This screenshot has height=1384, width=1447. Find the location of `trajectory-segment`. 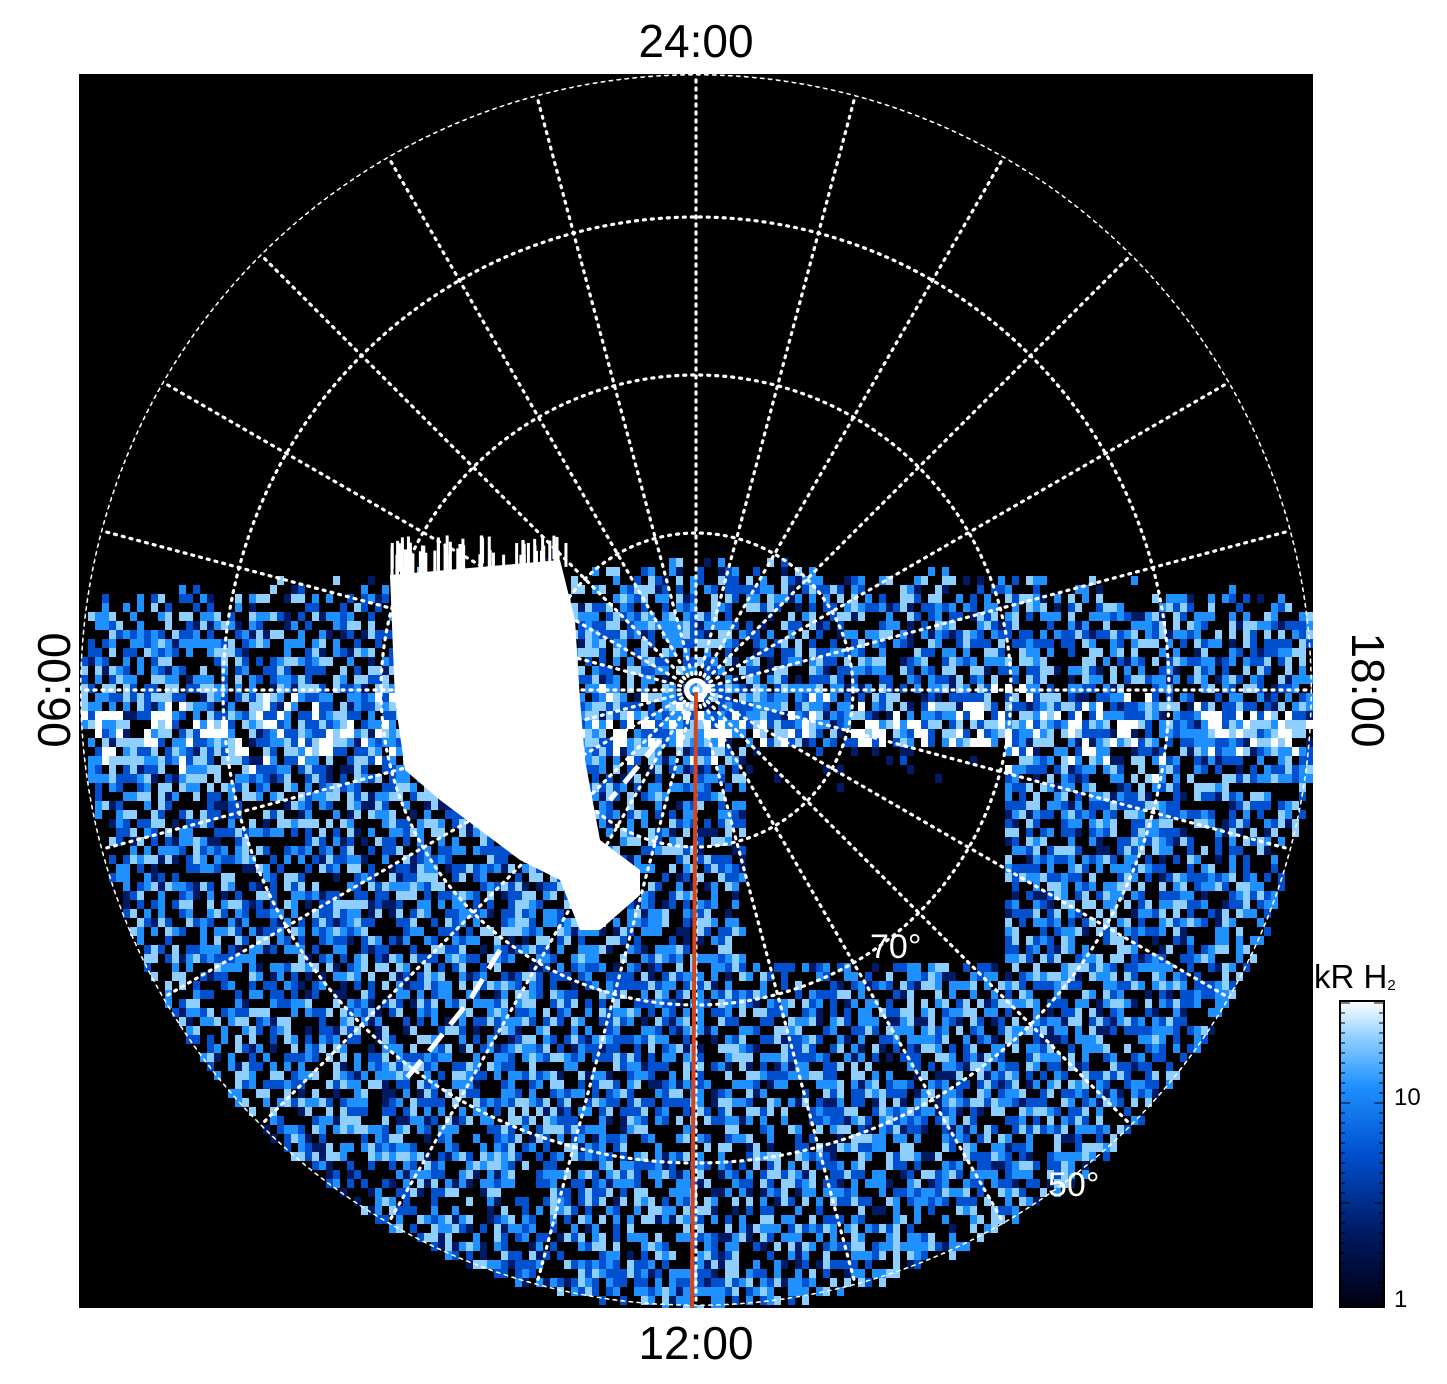

trajectory-segment is located at coordinates (532, 910).